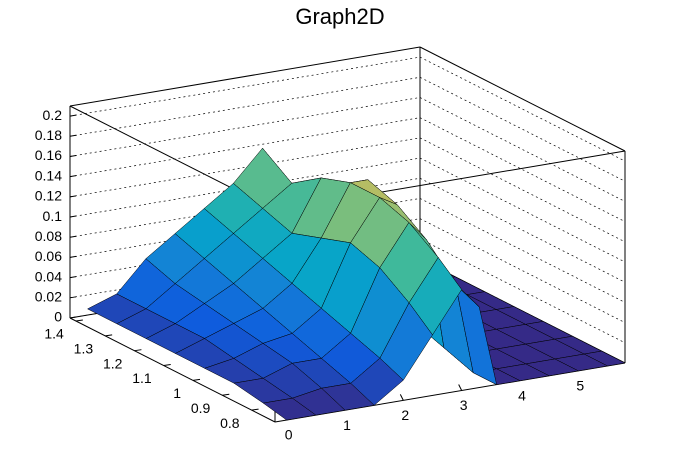 The width and height of the screenshot is (696, 472). Describe the element at coordinates (580, 386) in the screenshot. I see `x-tick-label: 5` at that location.